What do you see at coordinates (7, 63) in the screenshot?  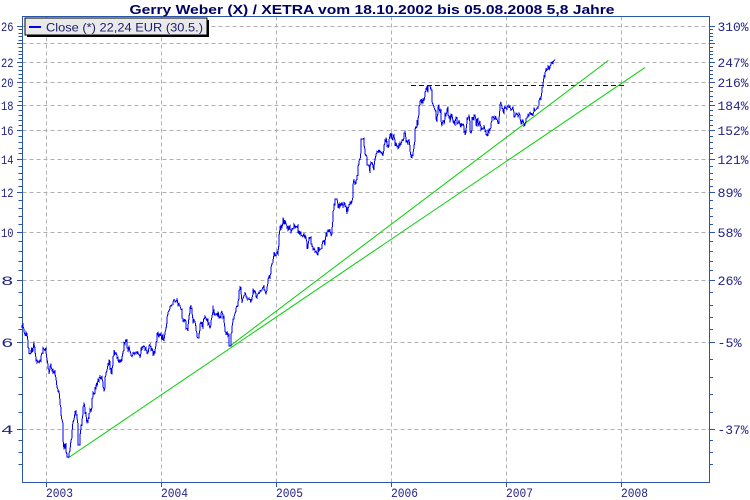 I see `svg-text: 22` at bounding box center [7, 63].